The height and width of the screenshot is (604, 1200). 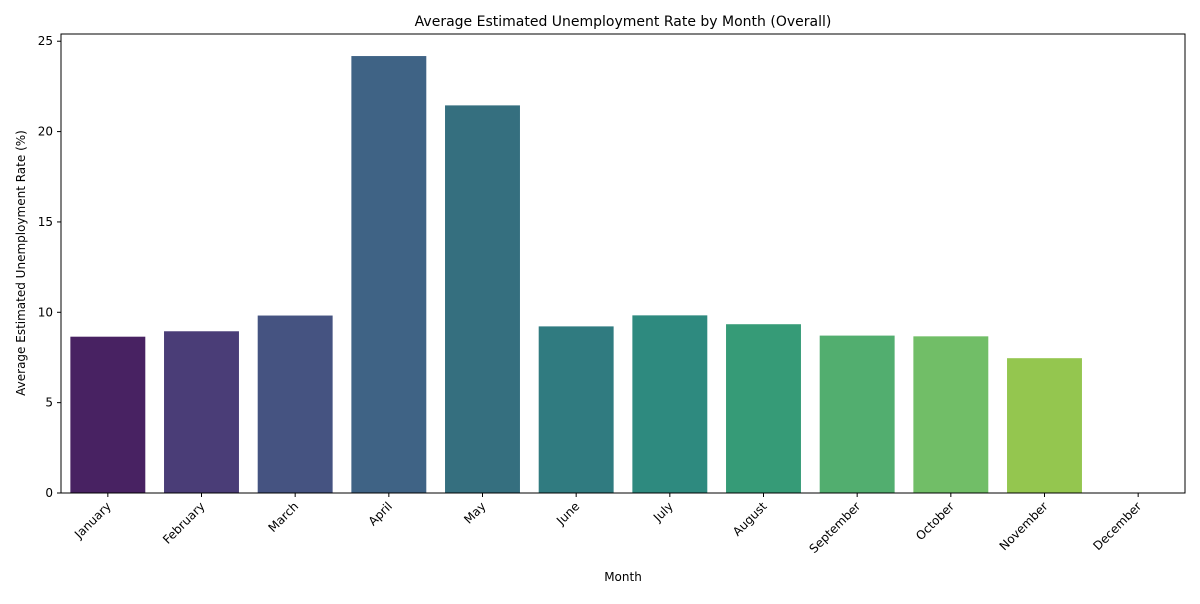 What do you see at coordinates (45, 132) in the screenshot?
I see `y-tick-label: 20` at bounding box center [45, 132].